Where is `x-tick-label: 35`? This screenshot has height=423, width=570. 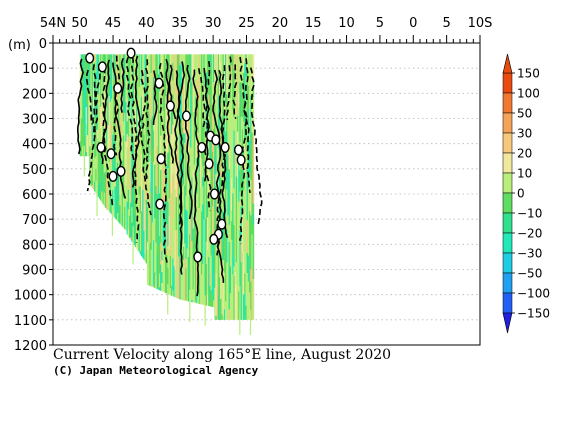
x-tick-label: 35 is located at coordinates (179, 23).